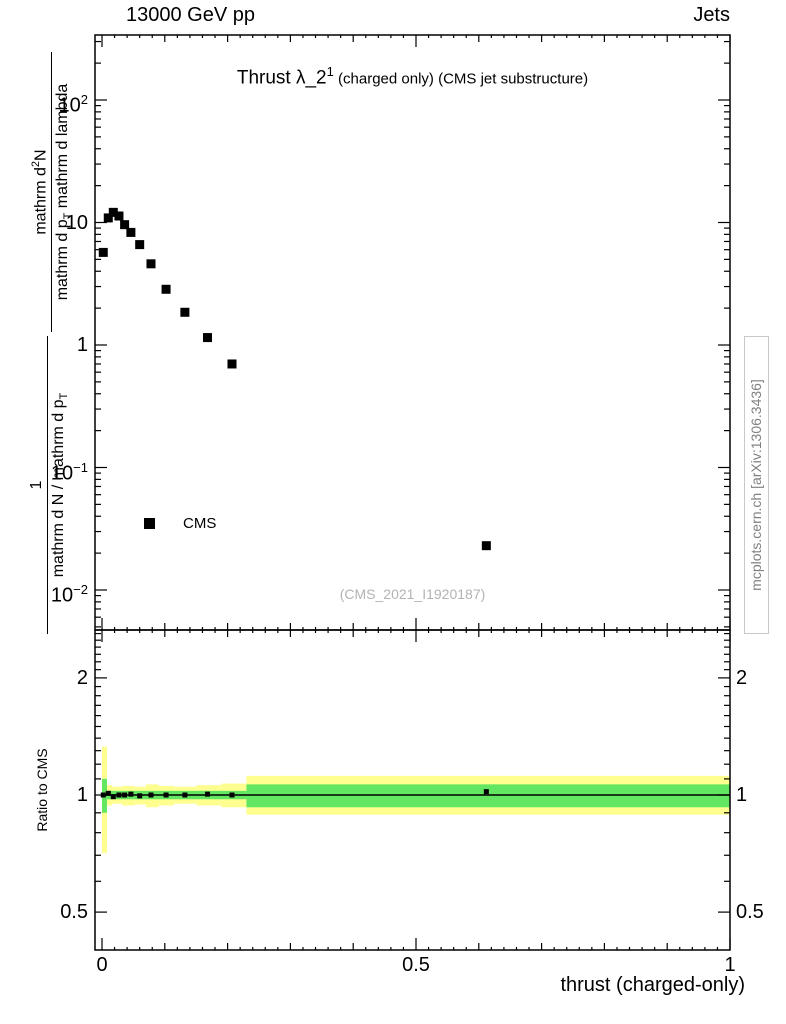  What do you see at coordinates (652, 985) in the screenshot?
I see `x-axis-label: thrust (charged-only)` at bounding box center [652, 985].